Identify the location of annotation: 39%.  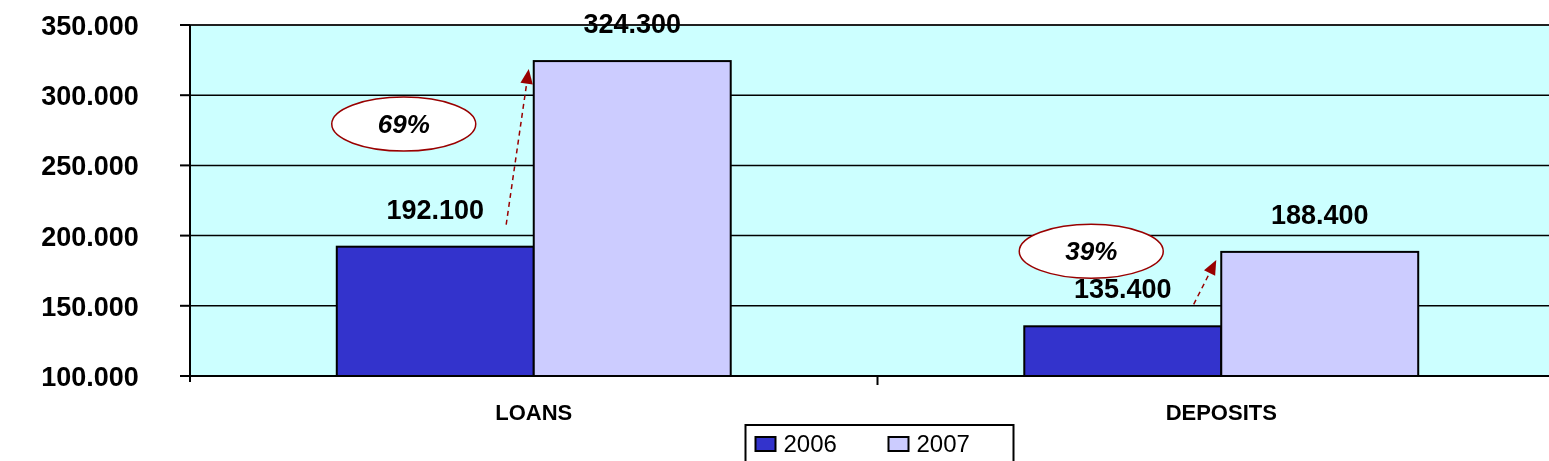
(1091, 251).